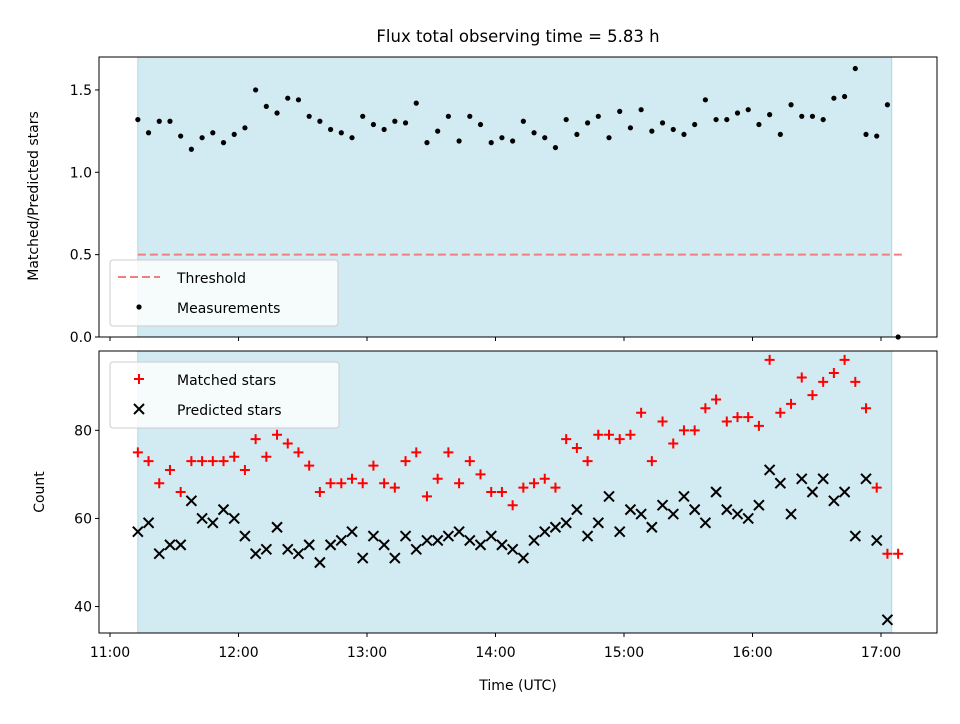 The height and width of the screenshot is (724, 960). I want to click on legend-predicted-label: Predicted stars, so click(229, 411).